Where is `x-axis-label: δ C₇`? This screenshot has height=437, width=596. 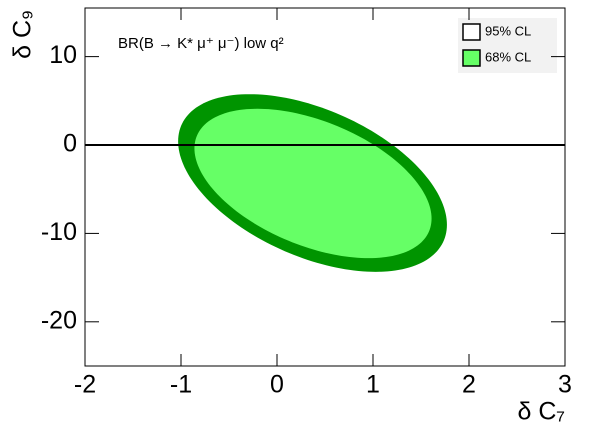 x-axis-label: δ C₇ is located at coordinates (541, 412).